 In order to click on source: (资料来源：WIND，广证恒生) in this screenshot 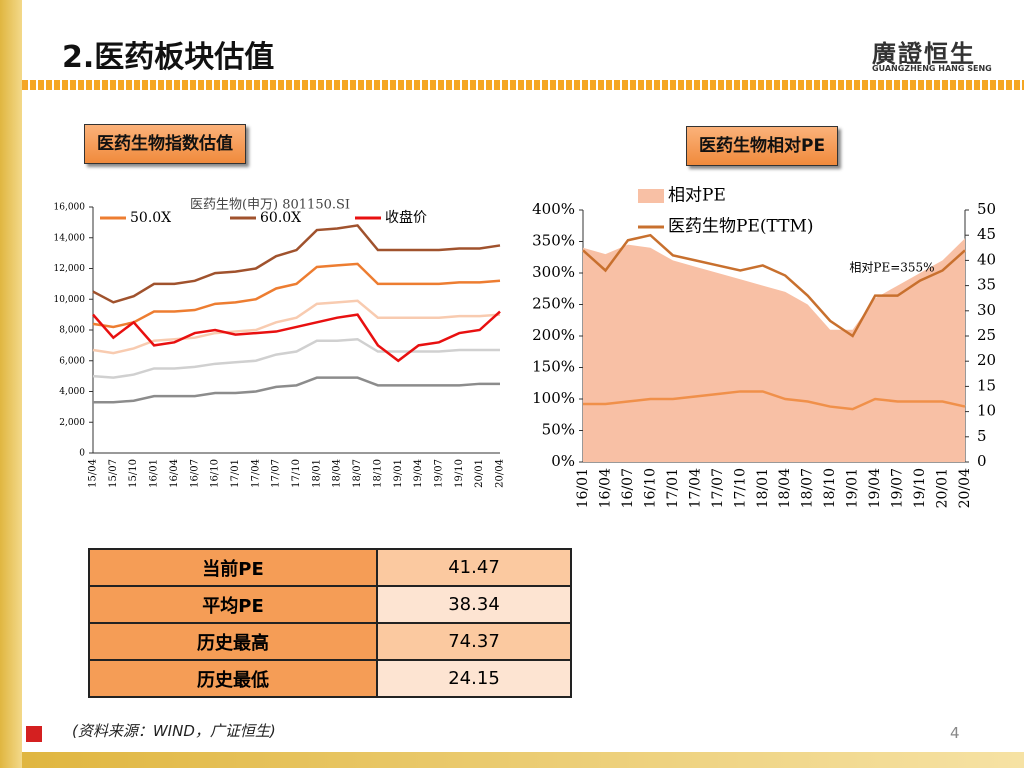, I will do `click(174, 731)`.